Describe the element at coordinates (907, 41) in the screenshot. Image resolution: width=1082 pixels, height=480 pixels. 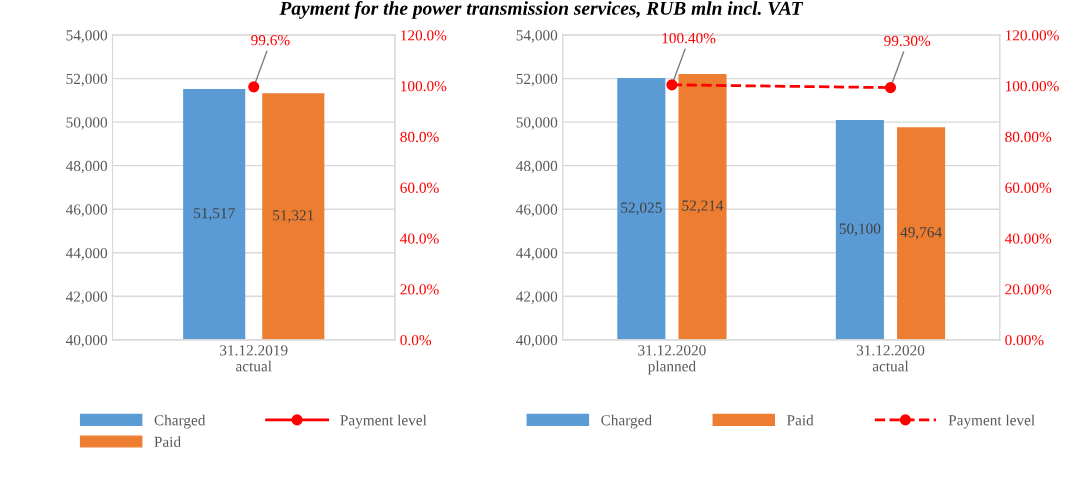
I see `data-label: 99.30%` at that location.